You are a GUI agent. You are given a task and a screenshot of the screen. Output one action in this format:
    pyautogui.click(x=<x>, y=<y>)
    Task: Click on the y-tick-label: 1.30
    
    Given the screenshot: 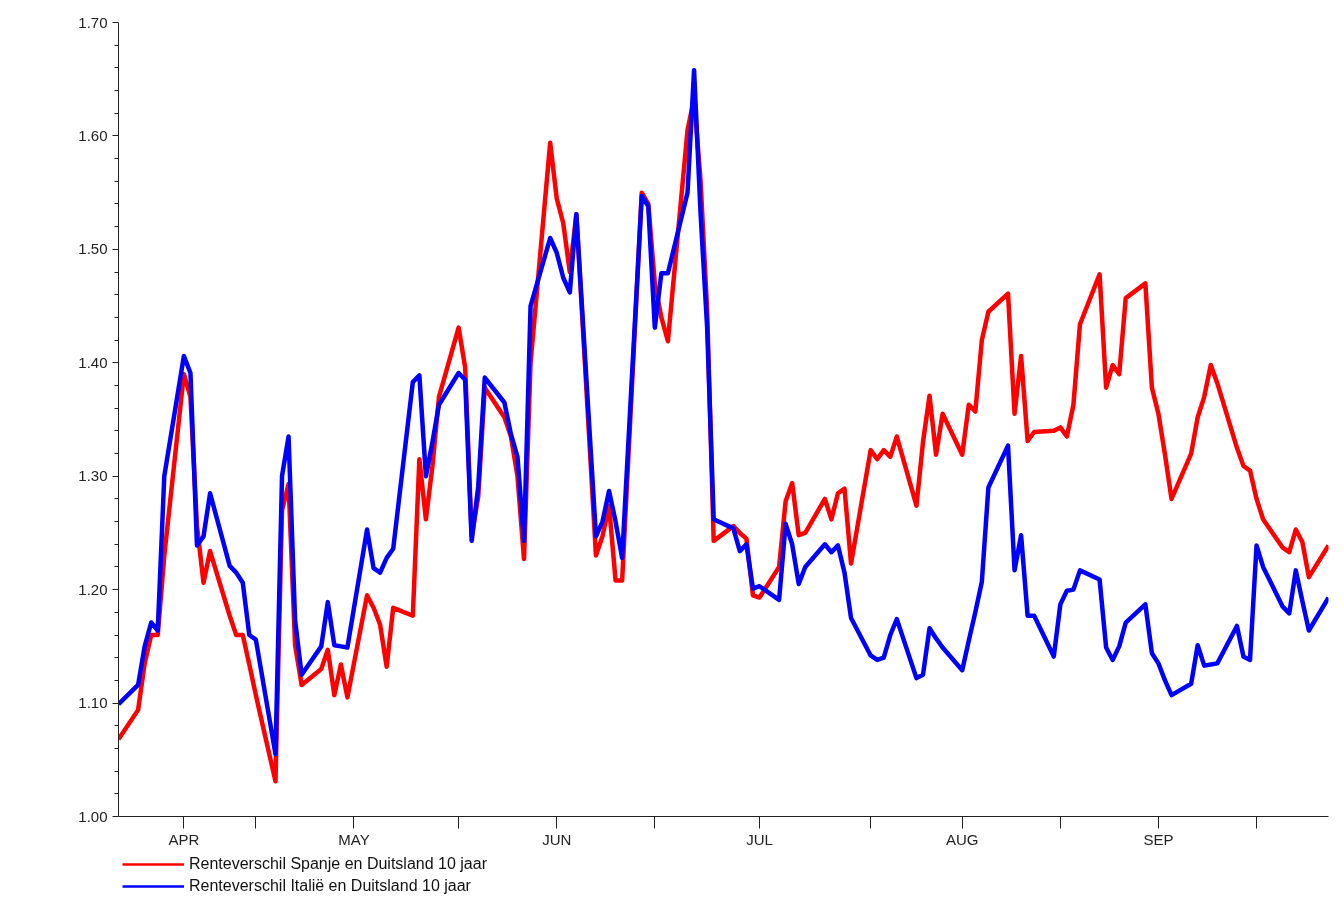 What is the action you would take?
    pyautogui.click(x=93, y=476)
    